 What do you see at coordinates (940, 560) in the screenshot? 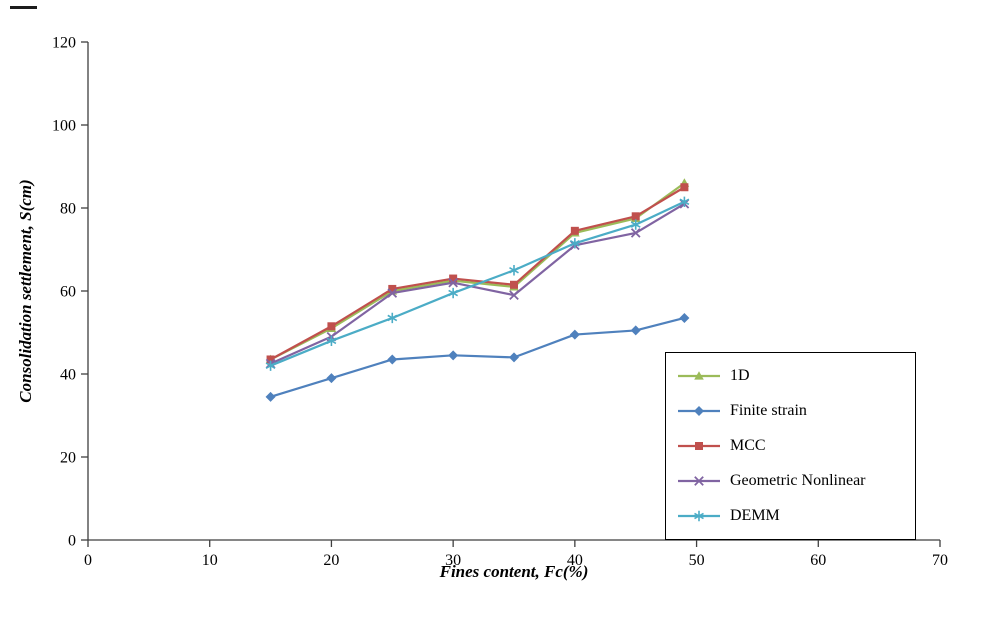
I see `x-tick-label: 70` at bounding box center [940, 560].